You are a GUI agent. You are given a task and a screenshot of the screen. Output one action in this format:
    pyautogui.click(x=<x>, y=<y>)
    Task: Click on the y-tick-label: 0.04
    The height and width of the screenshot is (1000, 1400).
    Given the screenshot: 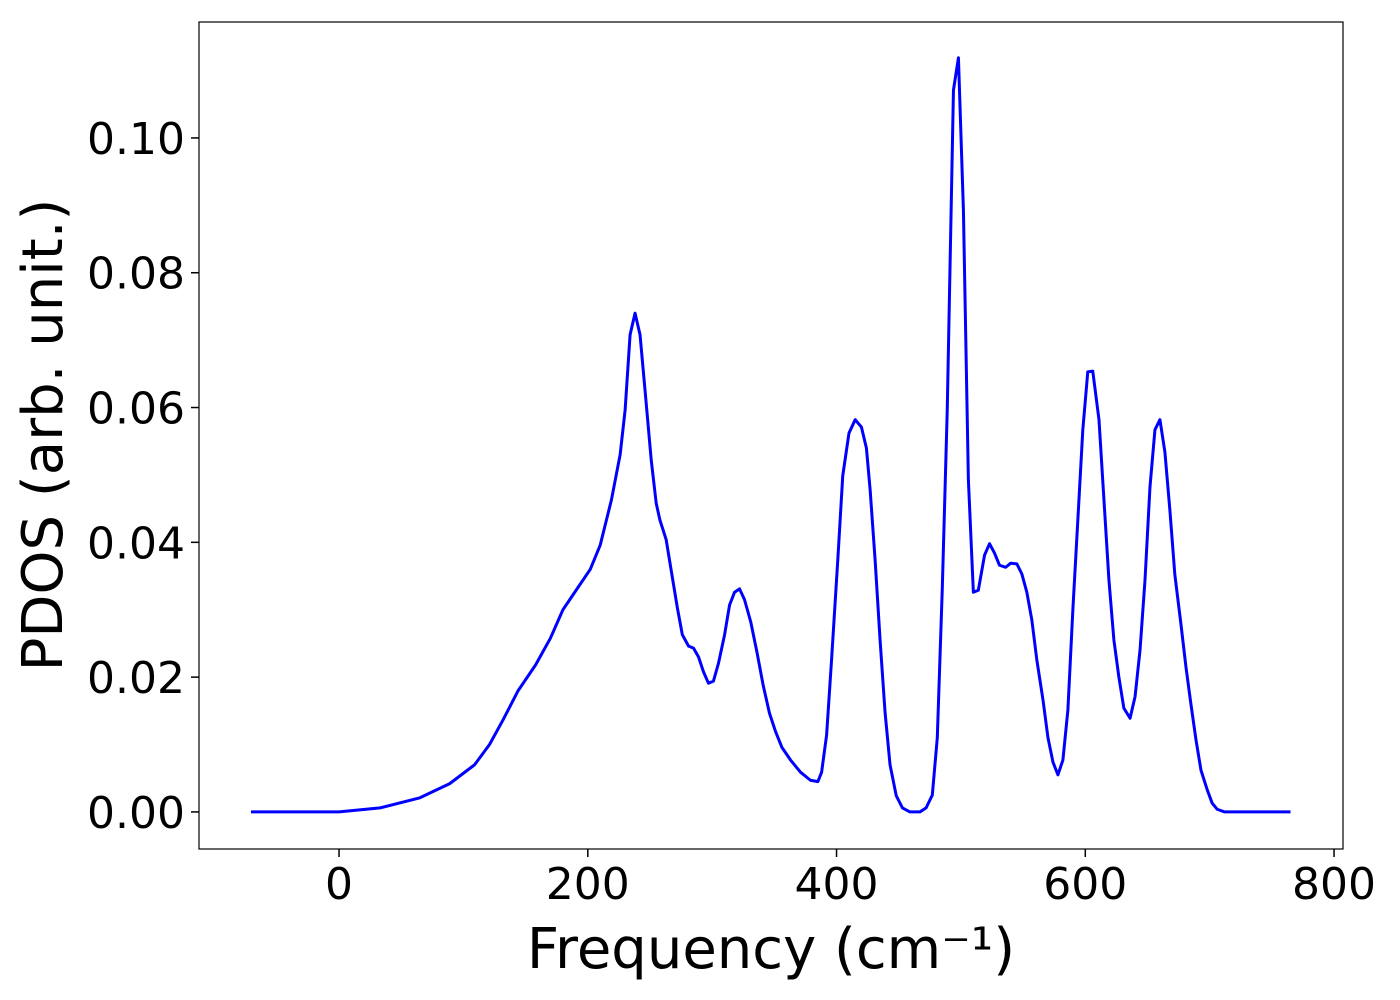 What is the action you would take?
    pyautogui.click(x=136, y=543)
    